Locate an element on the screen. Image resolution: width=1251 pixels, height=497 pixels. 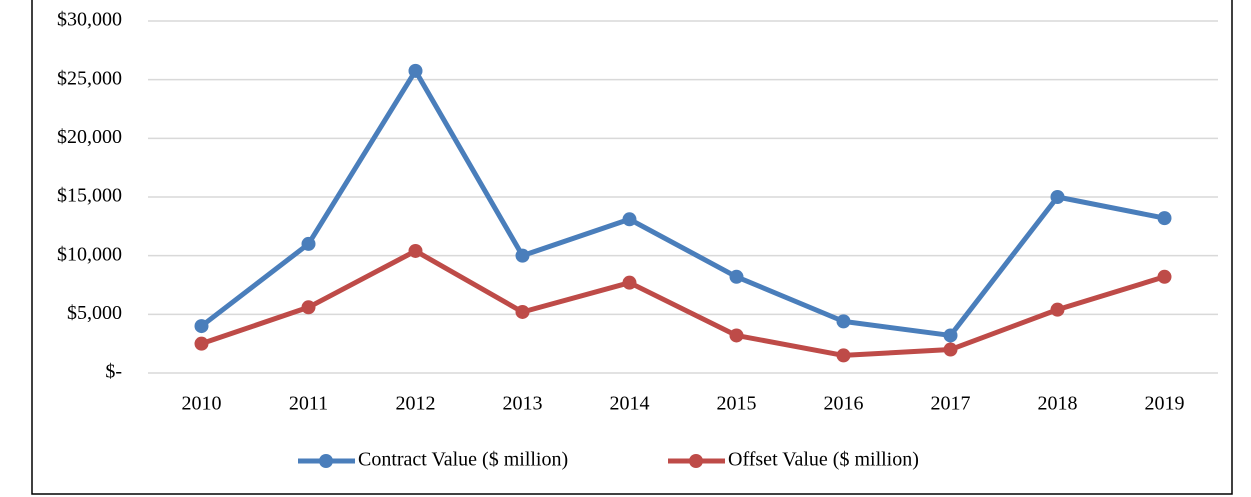
x-tick-label: 2015 is located at coordinates (737, 404).